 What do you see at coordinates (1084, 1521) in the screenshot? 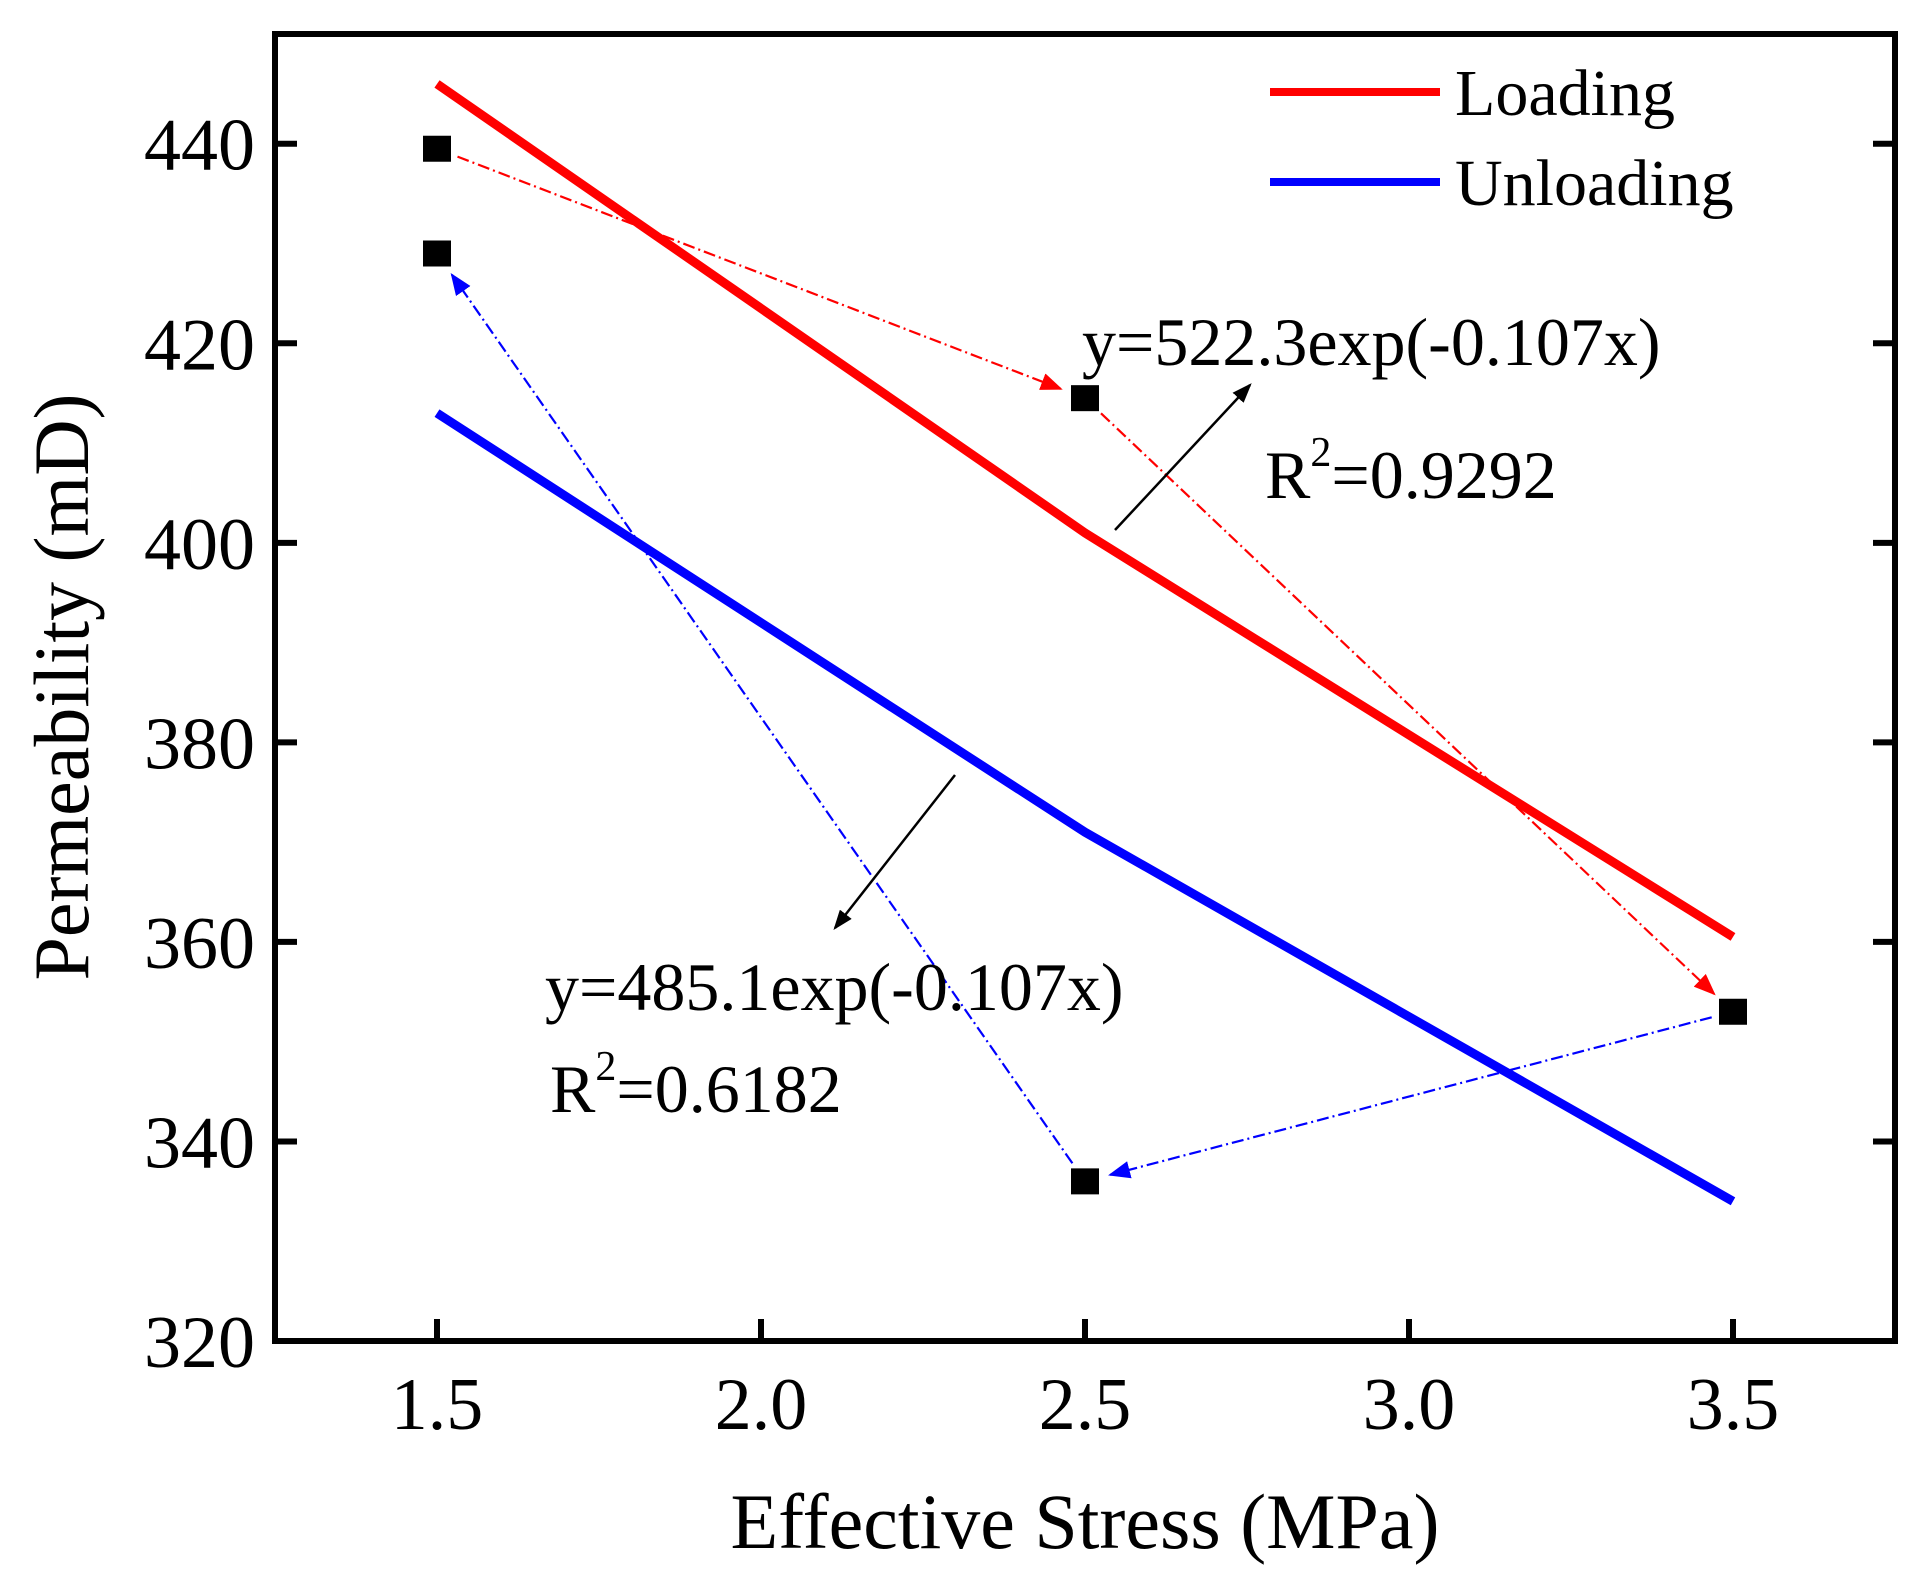
I see `x-axis-title: Effective Stress (MPa)` at bounding box center [1084, 1521].